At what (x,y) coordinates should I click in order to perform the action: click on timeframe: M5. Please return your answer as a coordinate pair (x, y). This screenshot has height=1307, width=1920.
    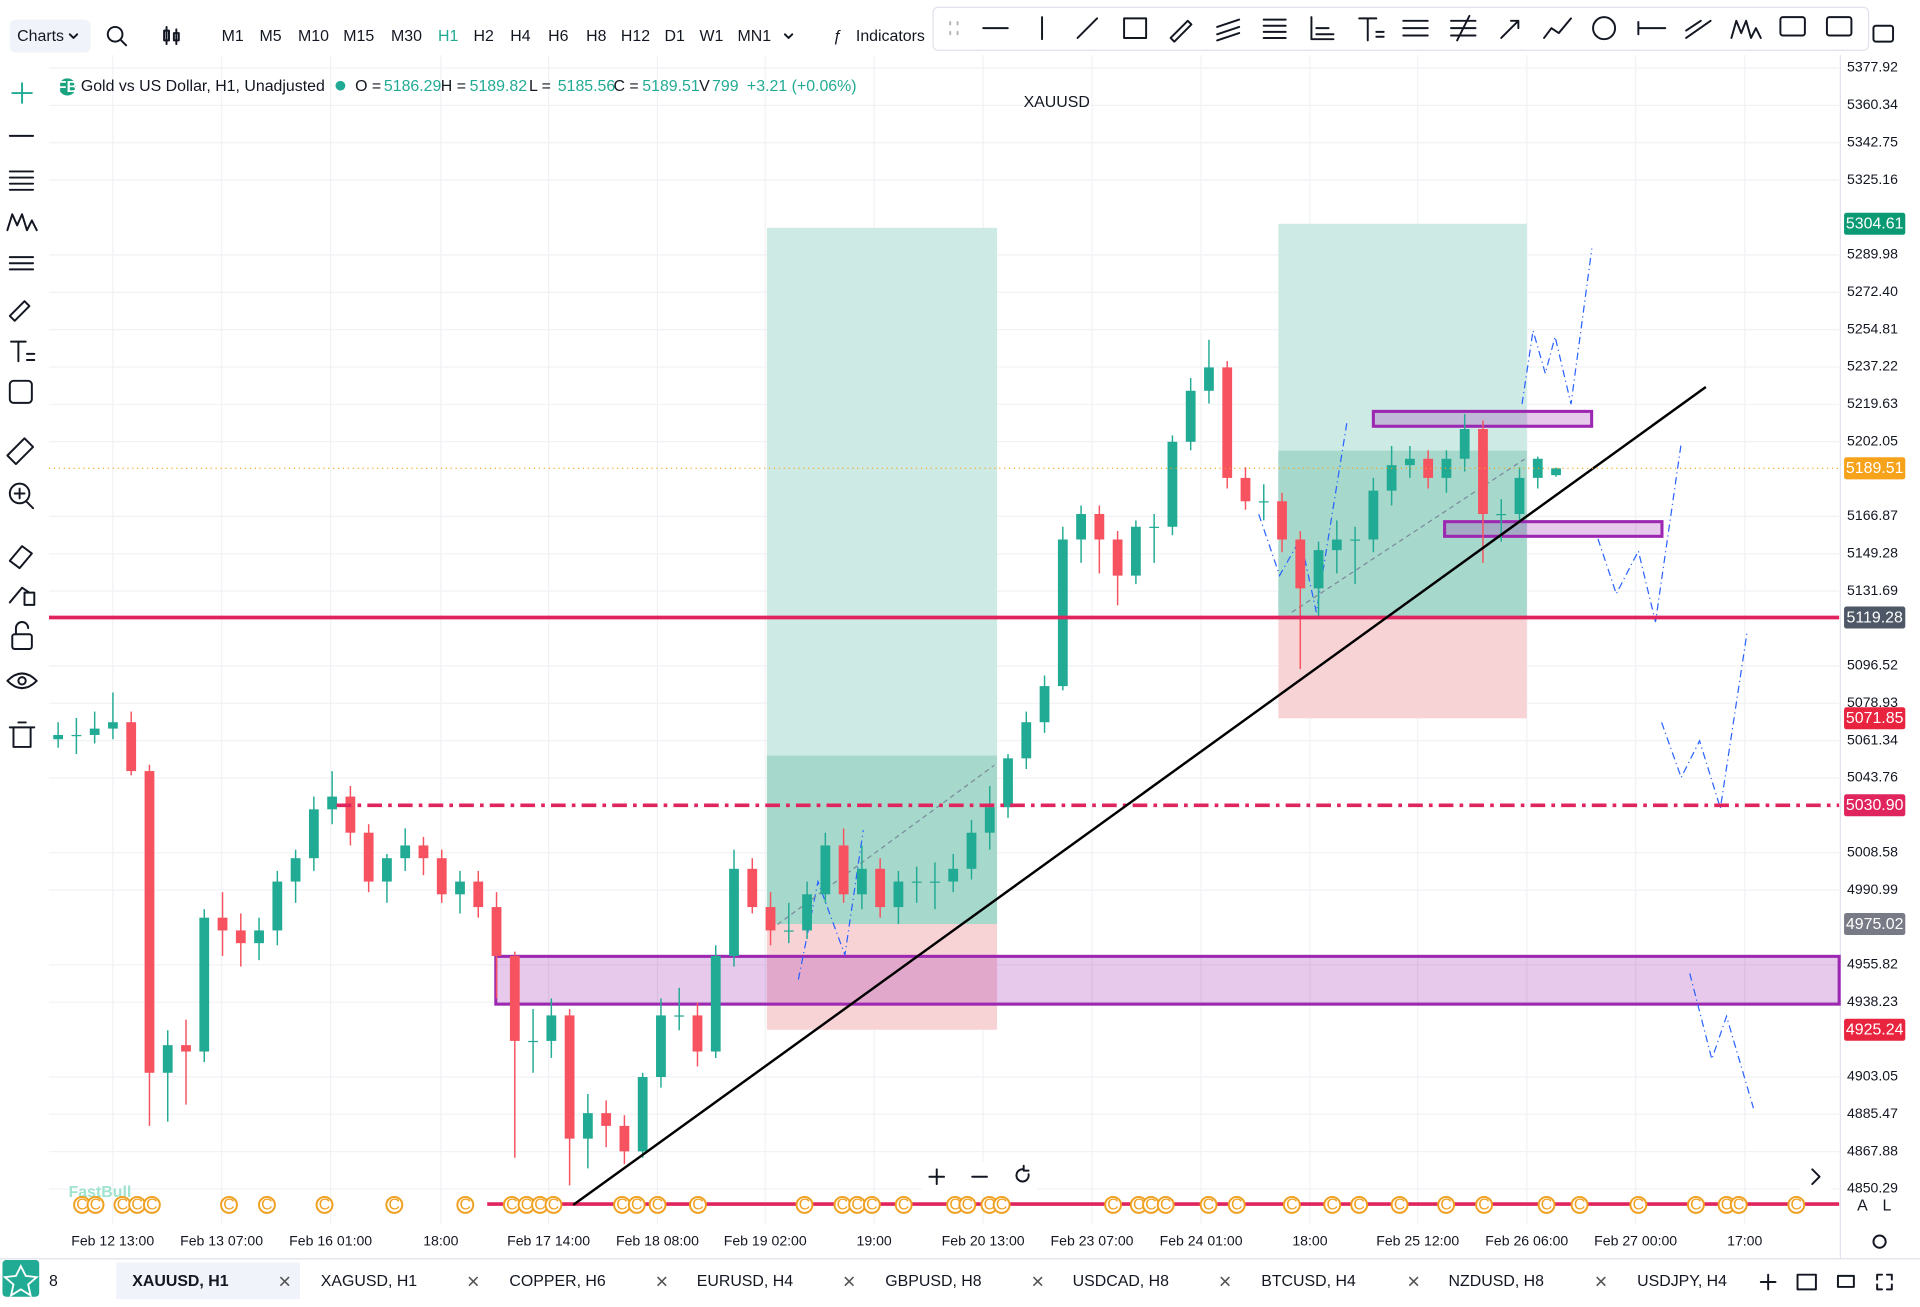
    Looking at the image, I should click on (271, 36).